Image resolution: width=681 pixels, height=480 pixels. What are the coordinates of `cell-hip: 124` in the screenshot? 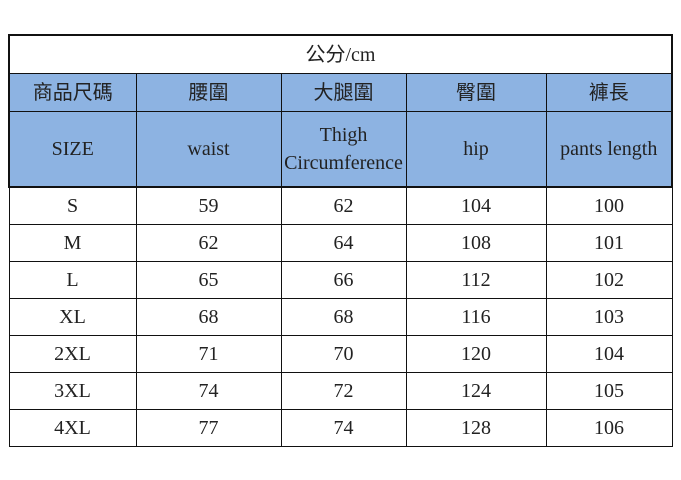 It's located at (476, 391).